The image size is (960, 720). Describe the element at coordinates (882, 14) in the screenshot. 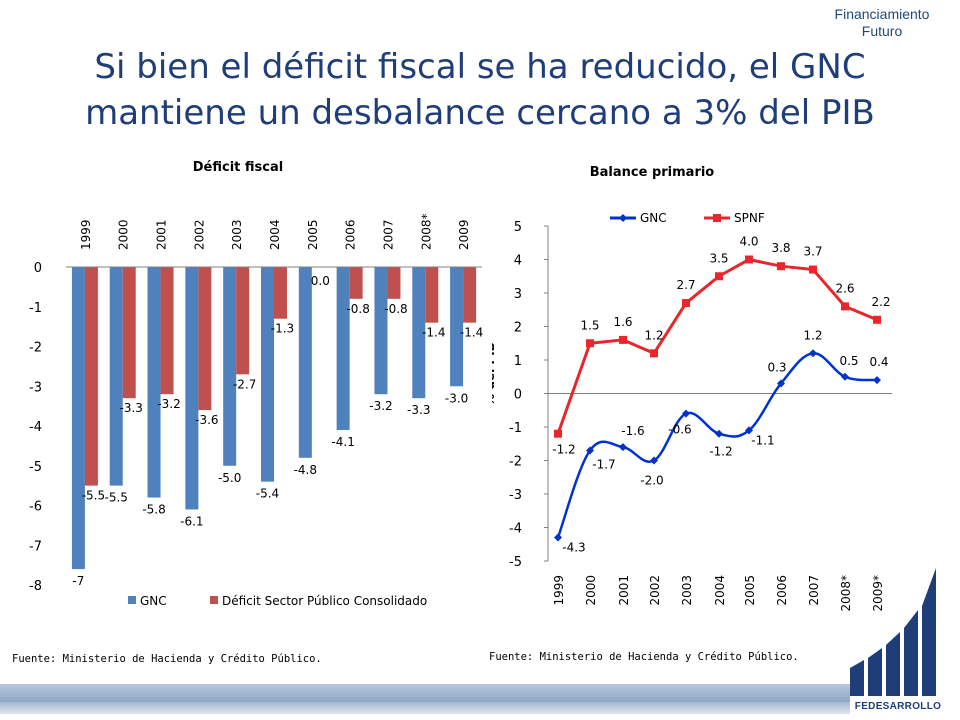

I see `section-label-line1: Financiamiento` at that location.